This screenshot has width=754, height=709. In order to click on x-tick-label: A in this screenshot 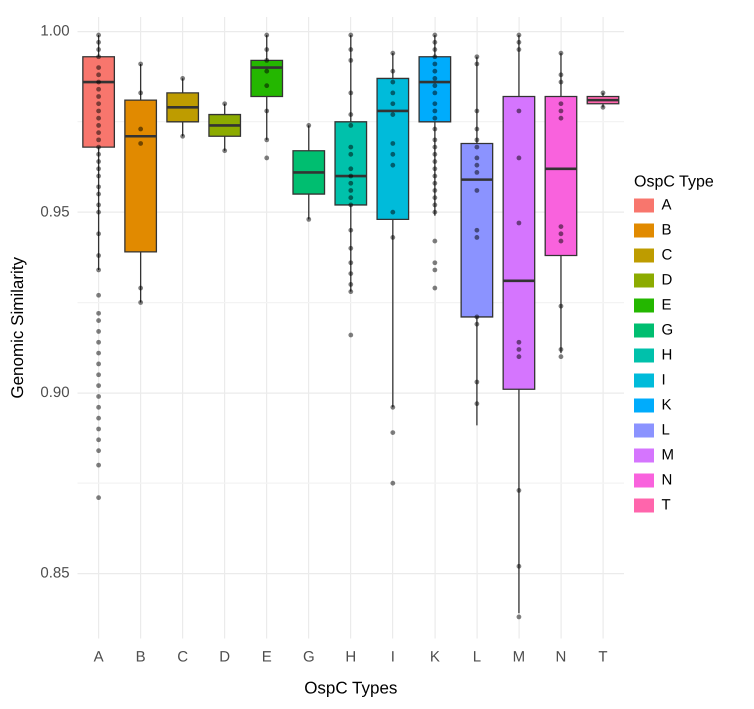, I will do `click(99, 657)`.